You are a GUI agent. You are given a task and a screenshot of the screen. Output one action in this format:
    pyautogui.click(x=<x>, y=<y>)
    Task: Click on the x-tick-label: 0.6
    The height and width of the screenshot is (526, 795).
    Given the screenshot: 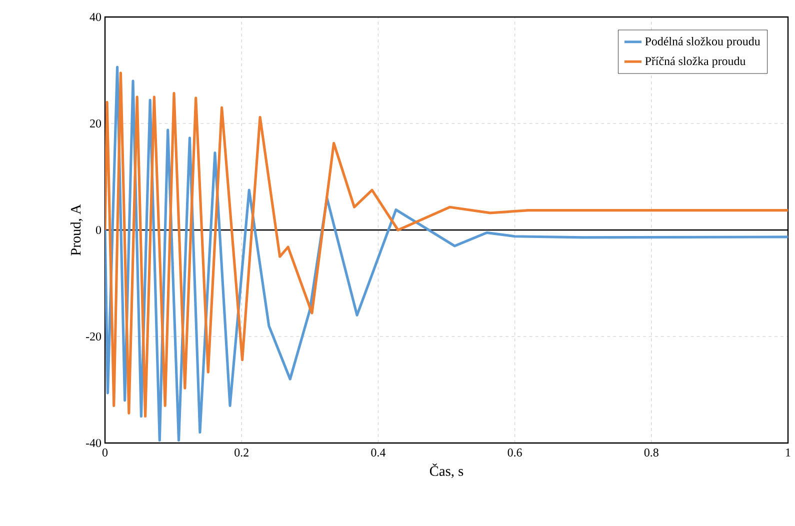 What is the action you would take?
    pyautogui.click(x=515, y=452)
    